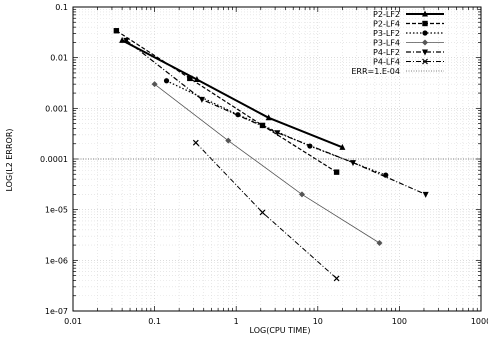 The image size is (488, 343). I want to click on legend-label-p2-lf4: P2-LF4, so click(386, 24).